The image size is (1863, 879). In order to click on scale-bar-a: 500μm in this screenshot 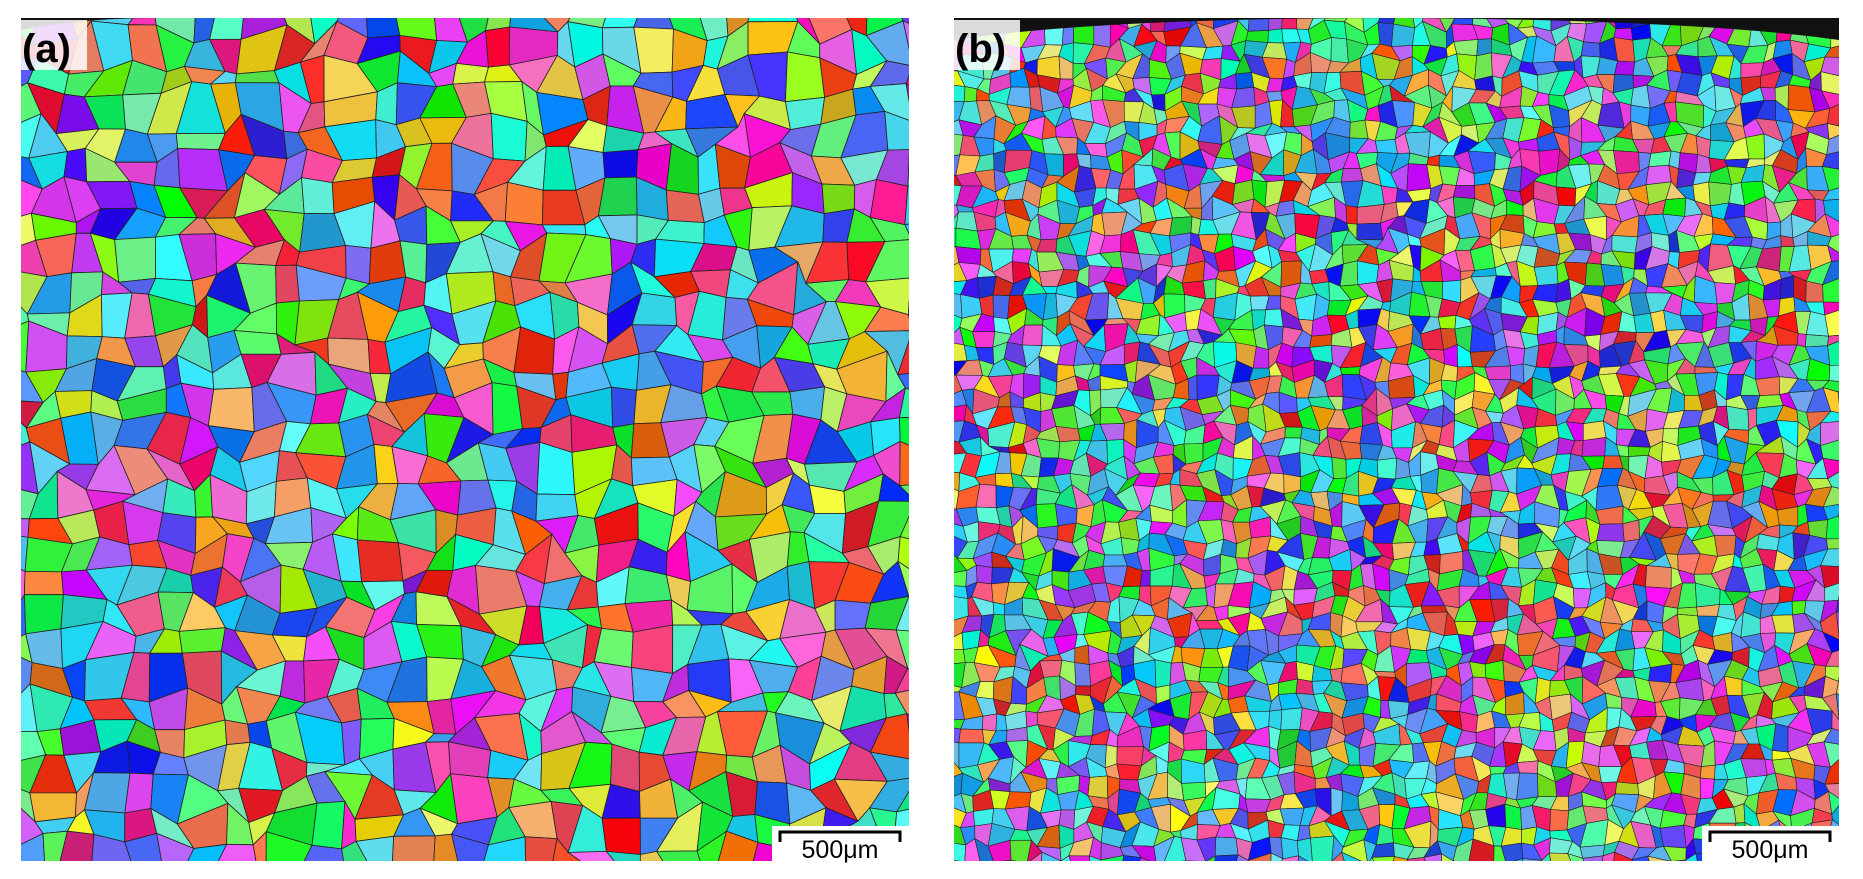, I will do `click(840, 845)`.